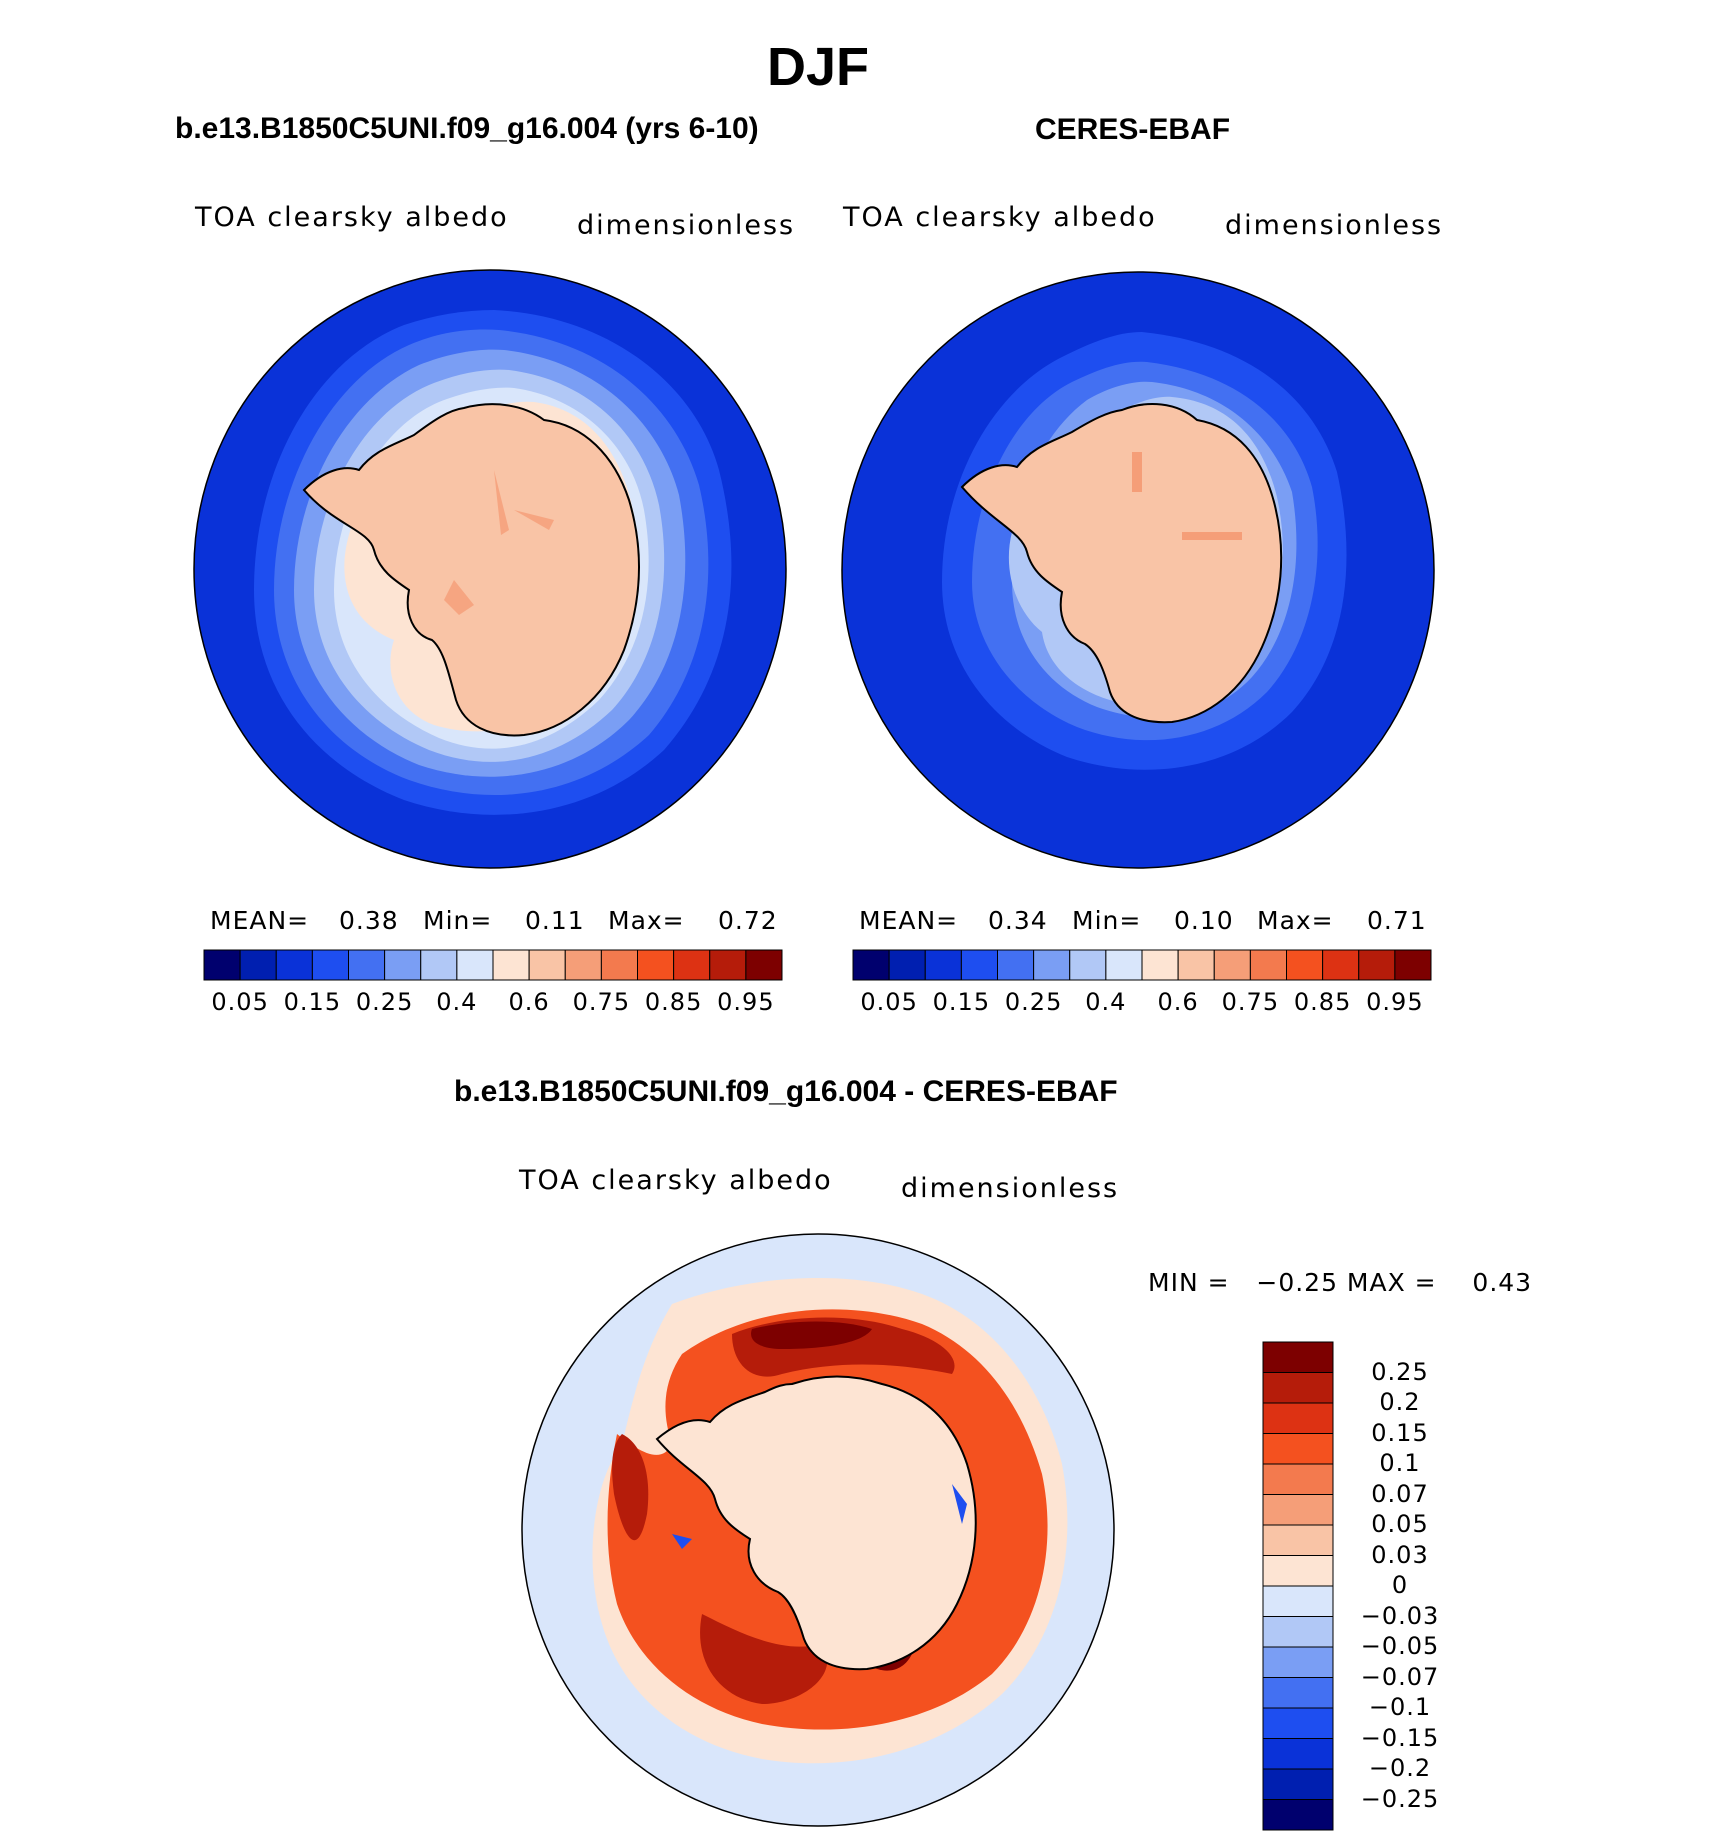 This screenshot has width=1710, height=1839. I want to click on difference-map, so click(818, 1530).